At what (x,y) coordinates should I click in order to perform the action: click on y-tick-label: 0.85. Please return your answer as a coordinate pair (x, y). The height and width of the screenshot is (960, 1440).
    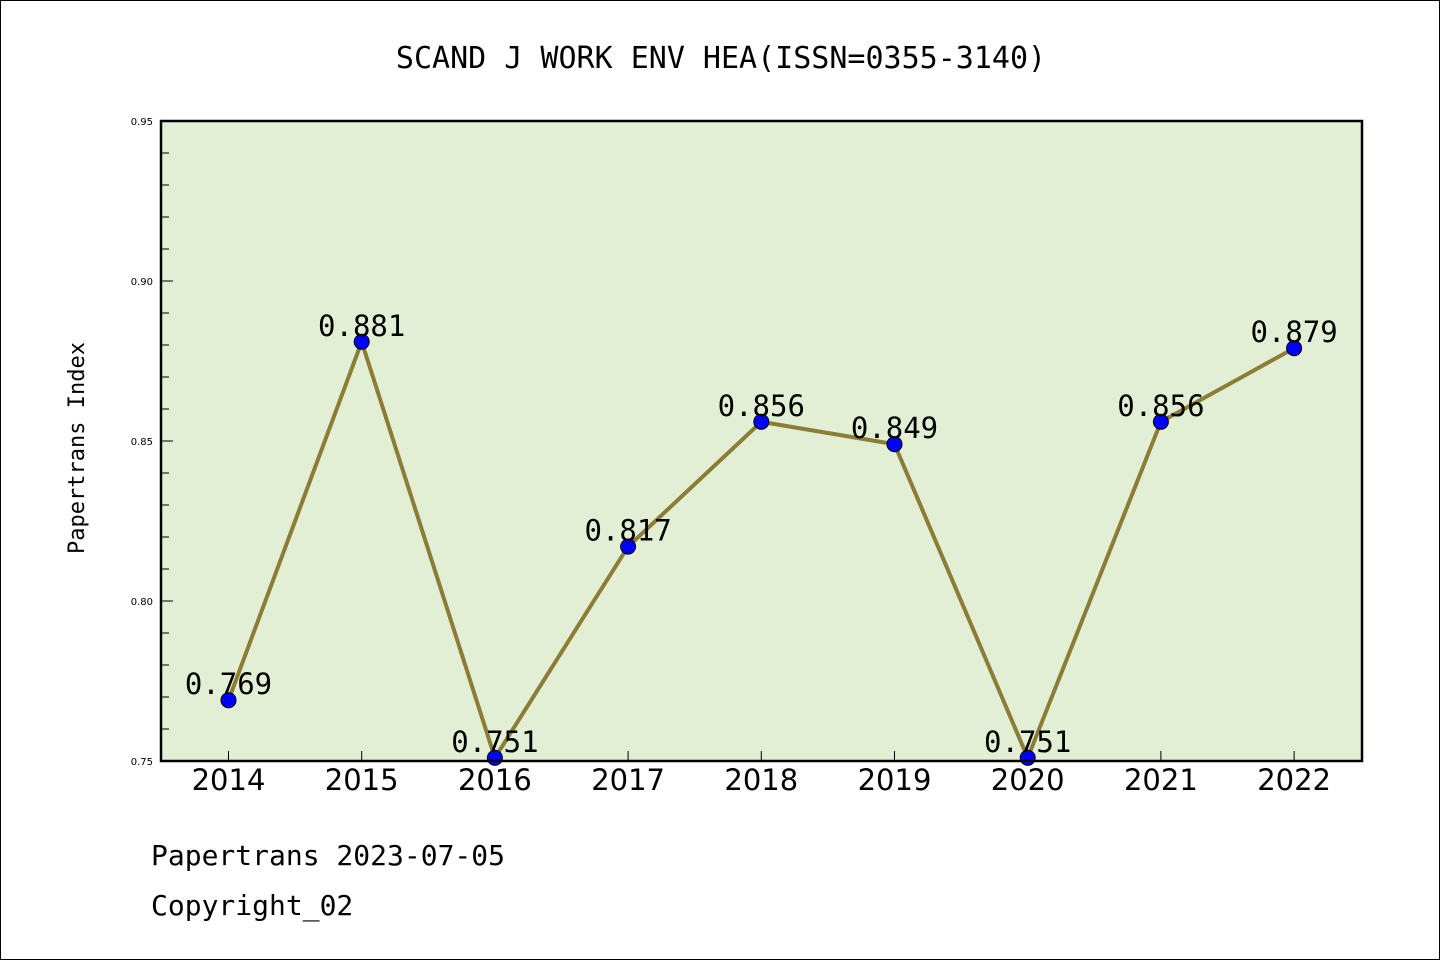
    Looking at the image, I should click on (142, 442).